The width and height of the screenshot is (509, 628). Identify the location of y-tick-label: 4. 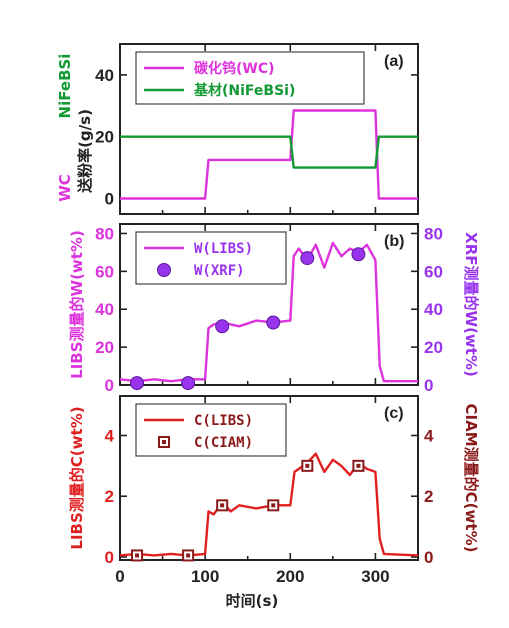
(110, 435).